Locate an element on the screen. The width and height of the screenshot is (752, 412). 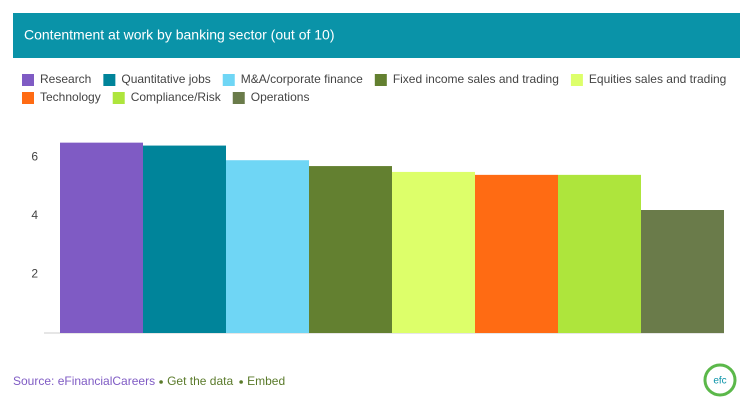
legend-label: Equities sales and trading is located at coordinates (657, 79).